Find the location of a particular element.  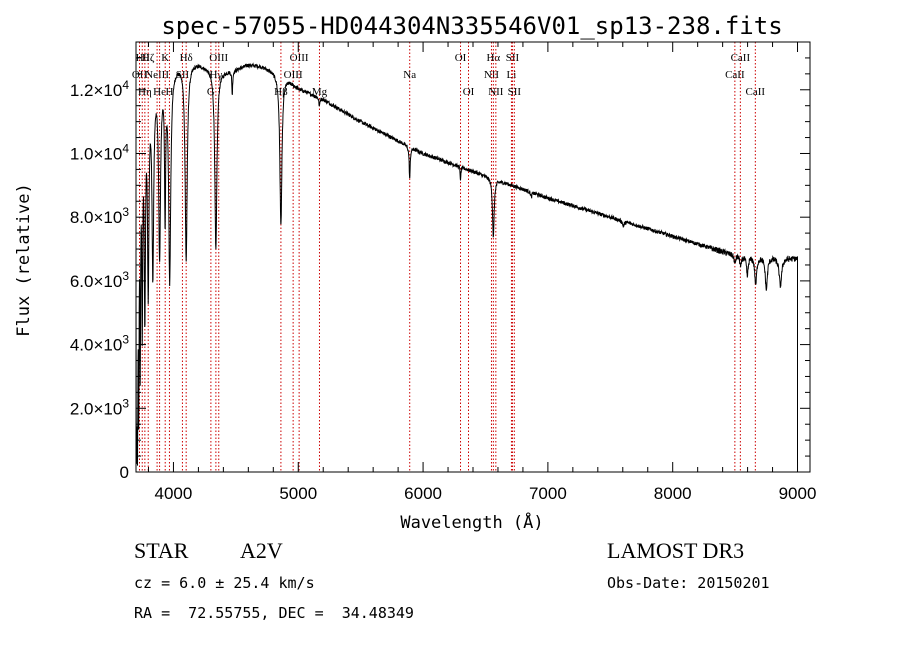

line-label-neiii: NeIII is located at coordinates (157, 75).